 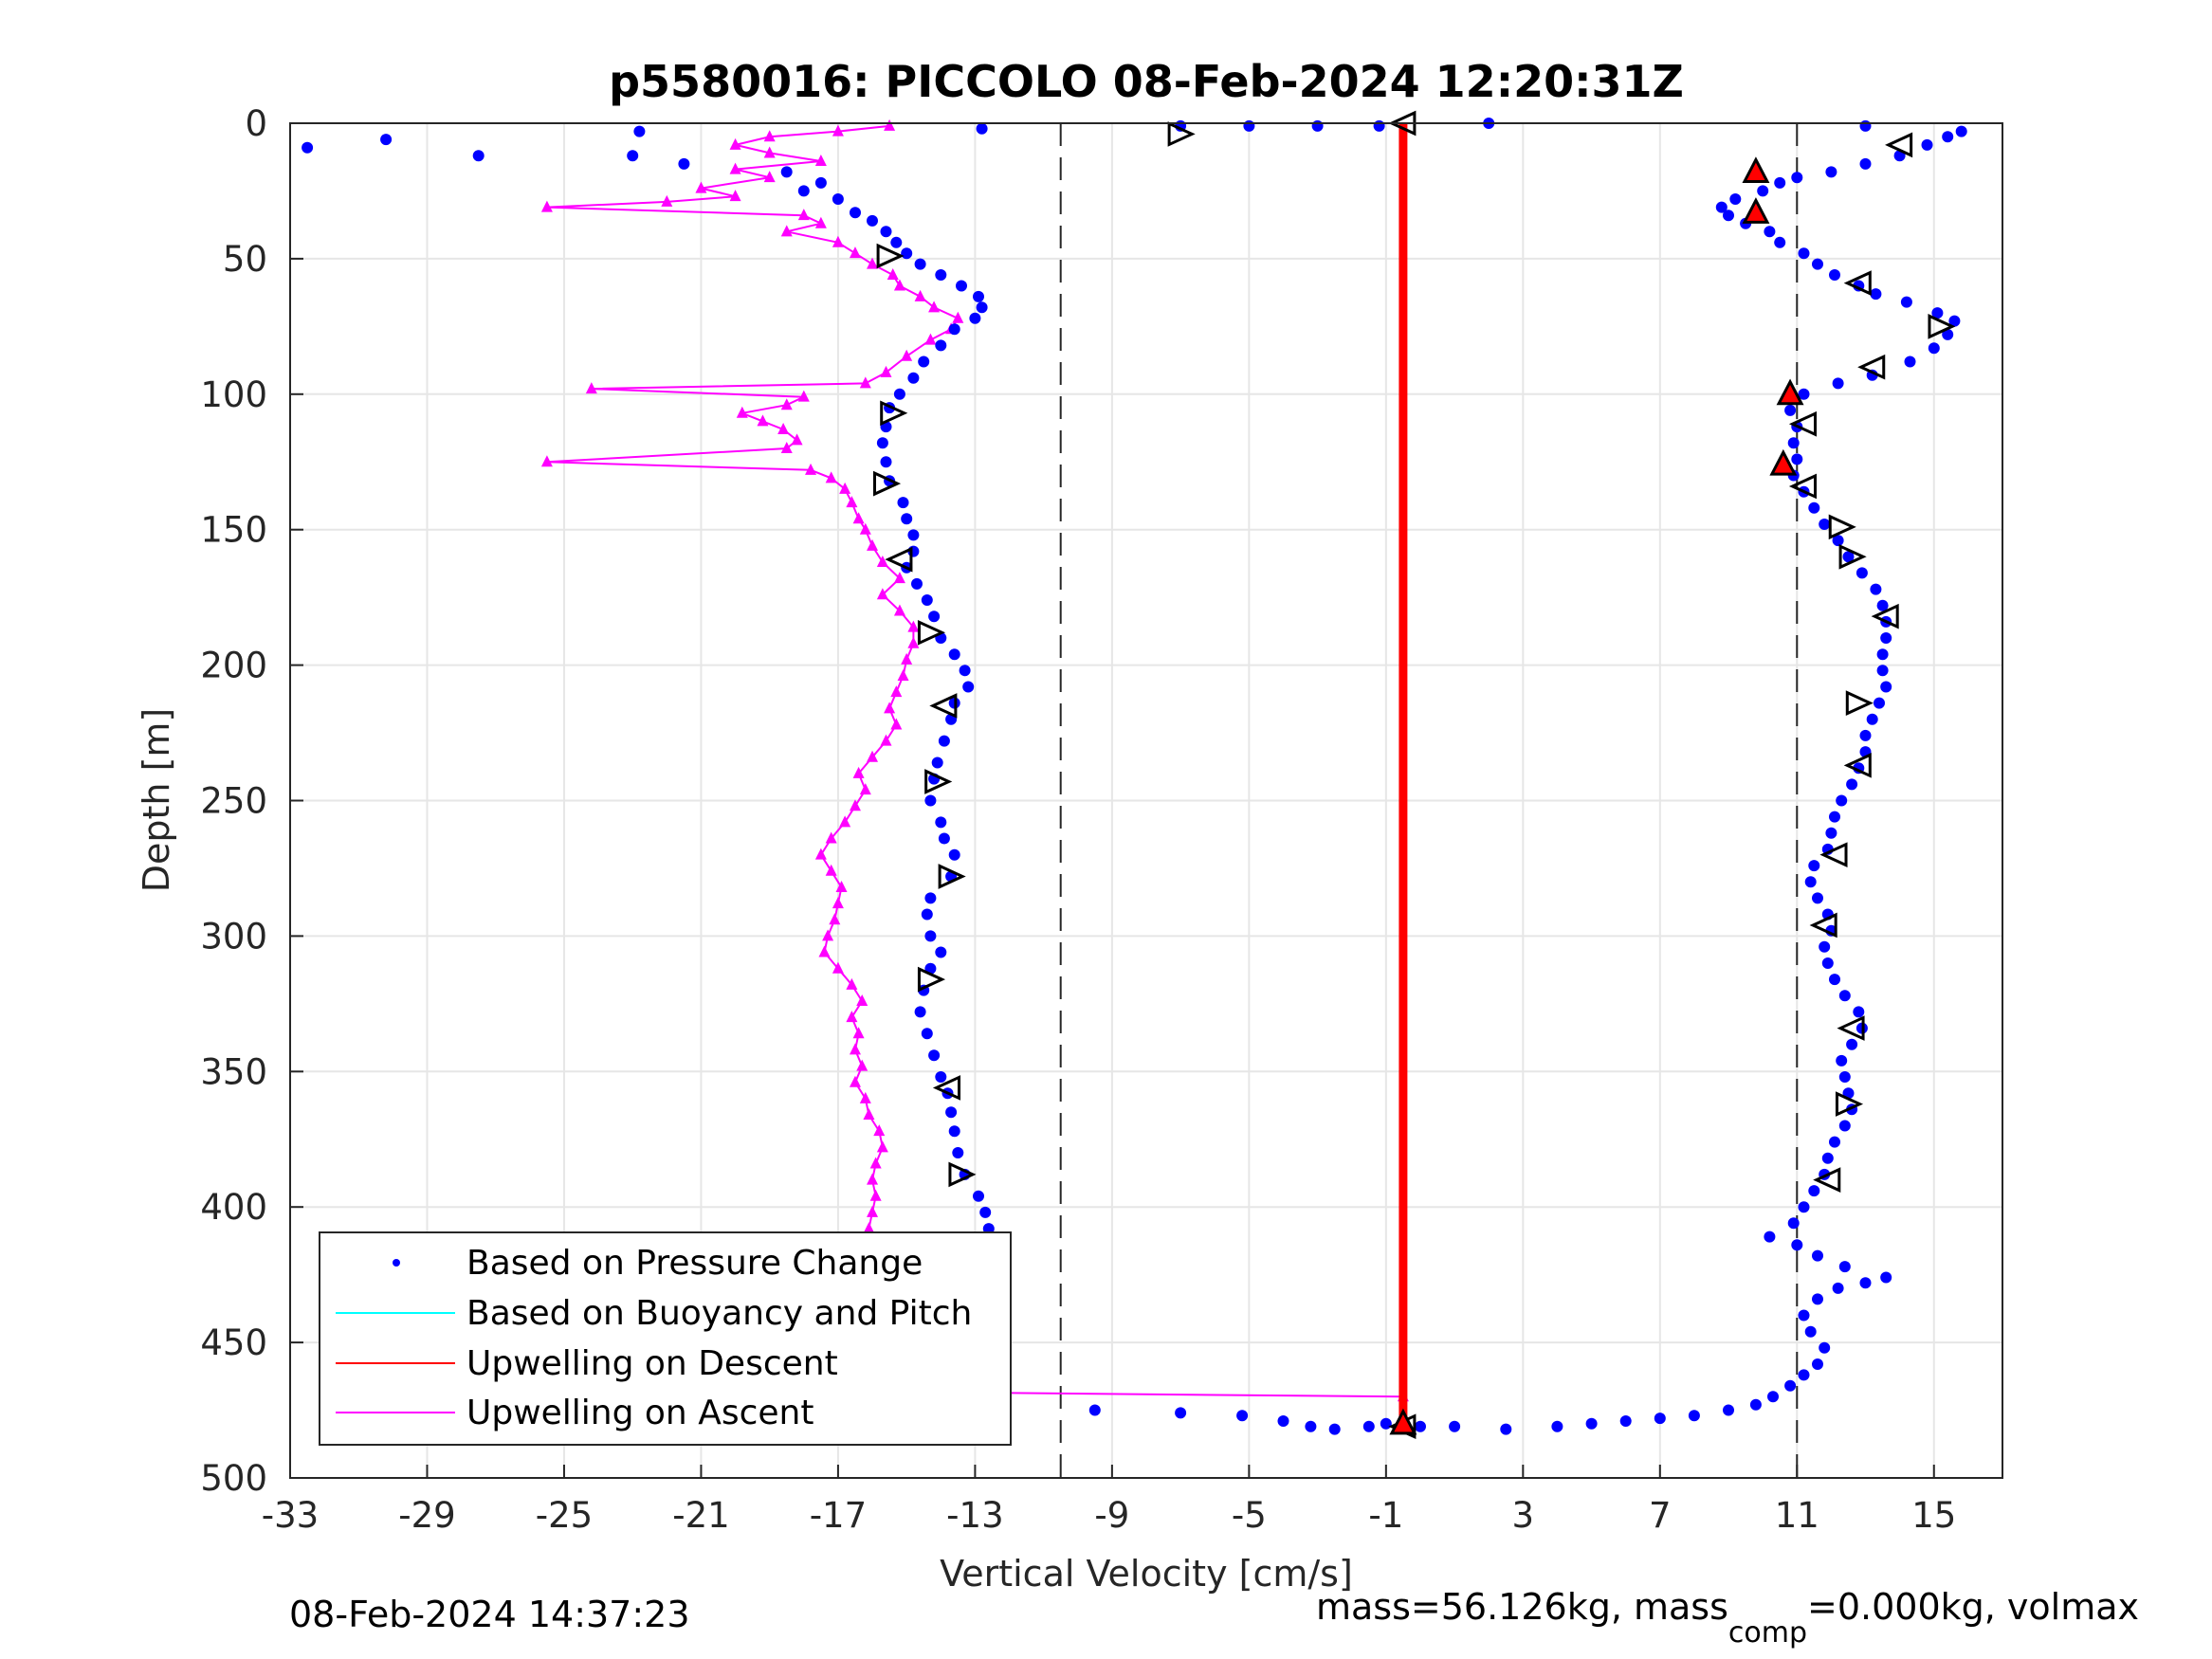 What do you see at coordinates (251, 801) in the screenshot?
I see `y-axis-ticks: 0 50 100 150 200 250 300 350 400 450 500` at bounding box center [251, 801].